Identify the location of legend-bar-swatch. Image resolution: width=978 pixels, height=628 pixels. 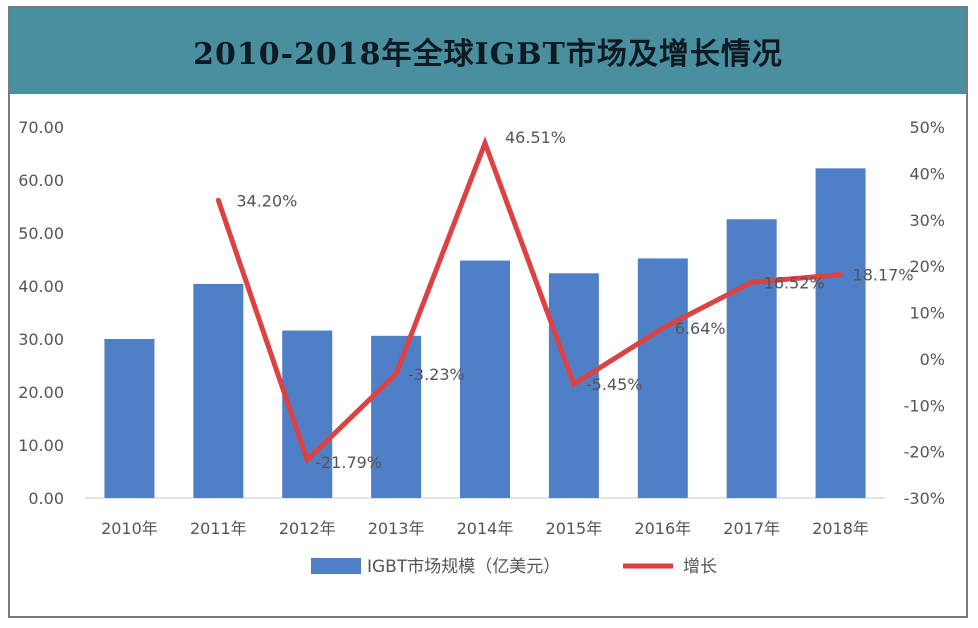
(336, 566).